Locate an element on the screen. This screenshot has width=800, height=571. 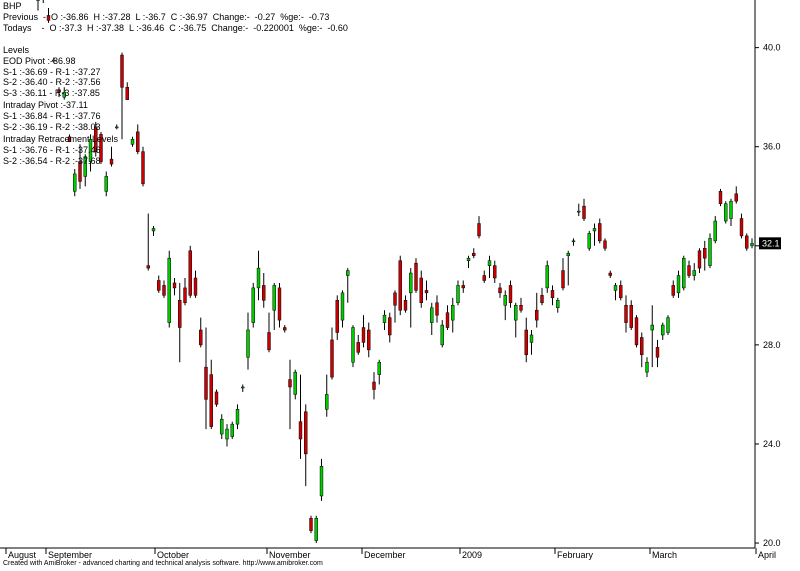
y-tick-label: 36.0 is located at coordinates (772, 147).